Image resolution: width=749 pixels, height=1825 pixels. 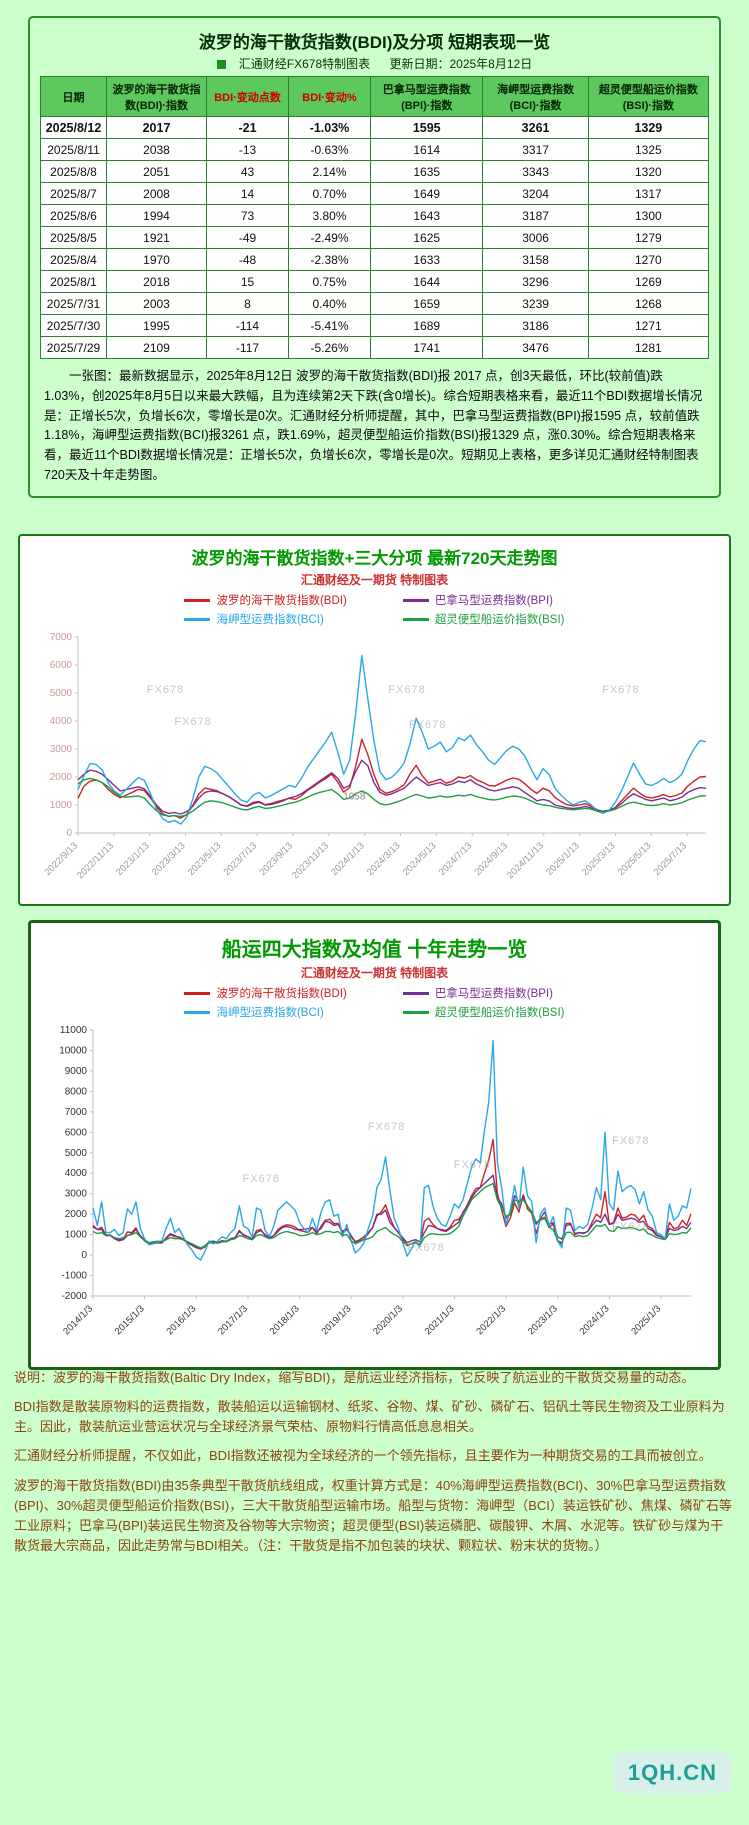 What do you see at coordinates (247, 96) in the screenshot?
I see `table-header-cell: BDI·变动点数` at bounding box center [247, 96].